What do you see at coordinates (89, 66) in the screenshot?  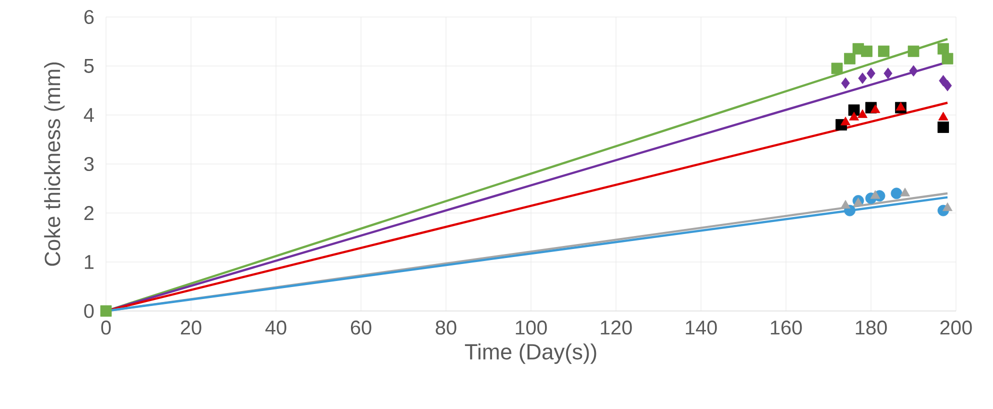 I see `y-tick-label: 5` at bounding box center [89, 66].